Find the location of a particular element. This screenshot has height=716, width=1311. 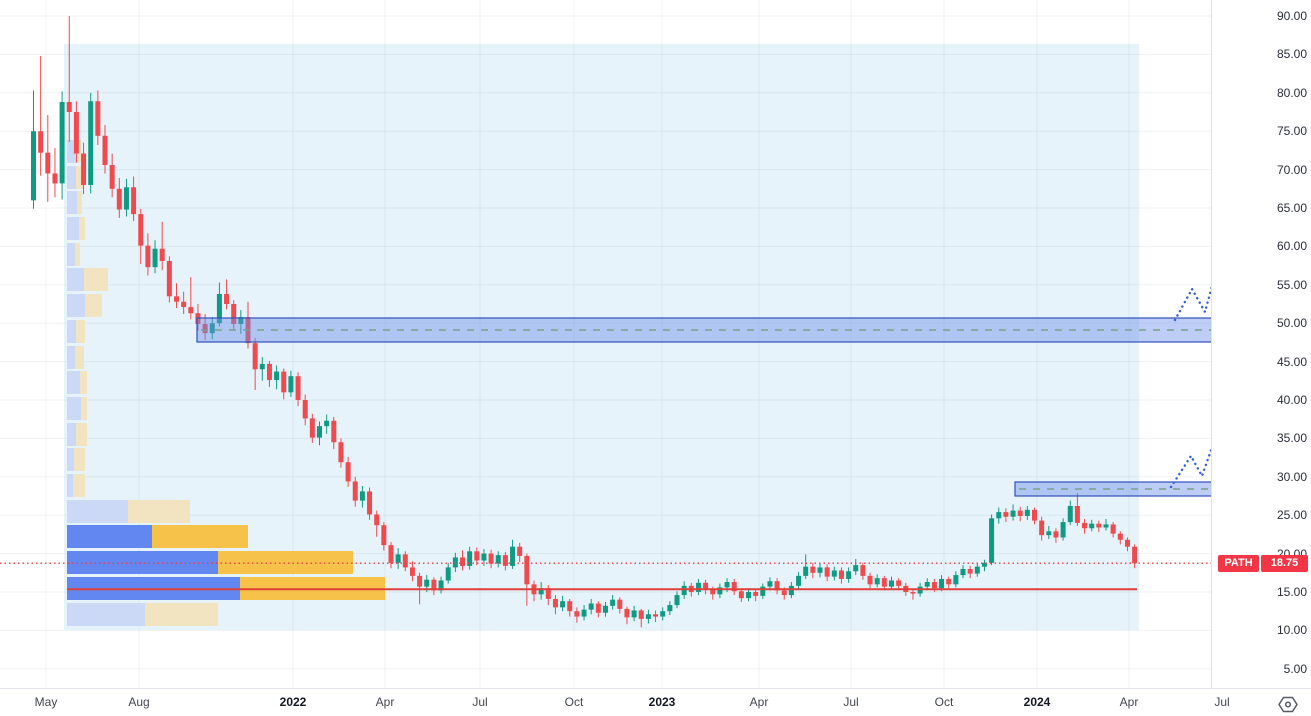

price-axis-label: 60.00 is located at coordinates (1291, 246).